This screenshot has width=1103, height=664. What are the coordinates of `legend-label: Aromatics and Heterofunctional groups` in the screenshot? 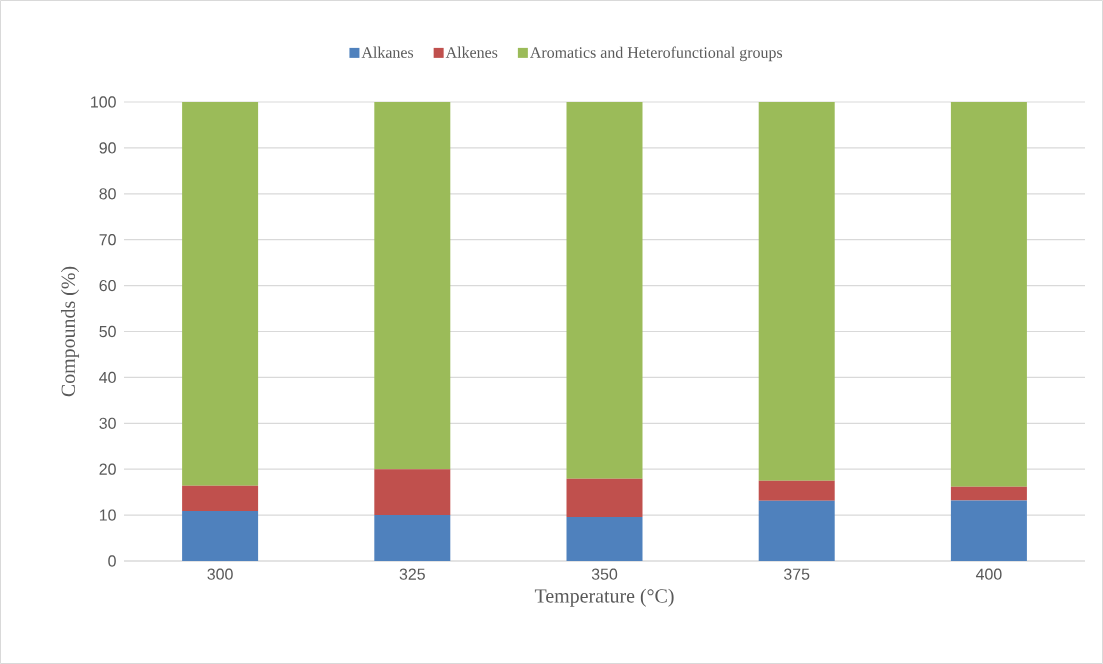 It's located at (656, 54).